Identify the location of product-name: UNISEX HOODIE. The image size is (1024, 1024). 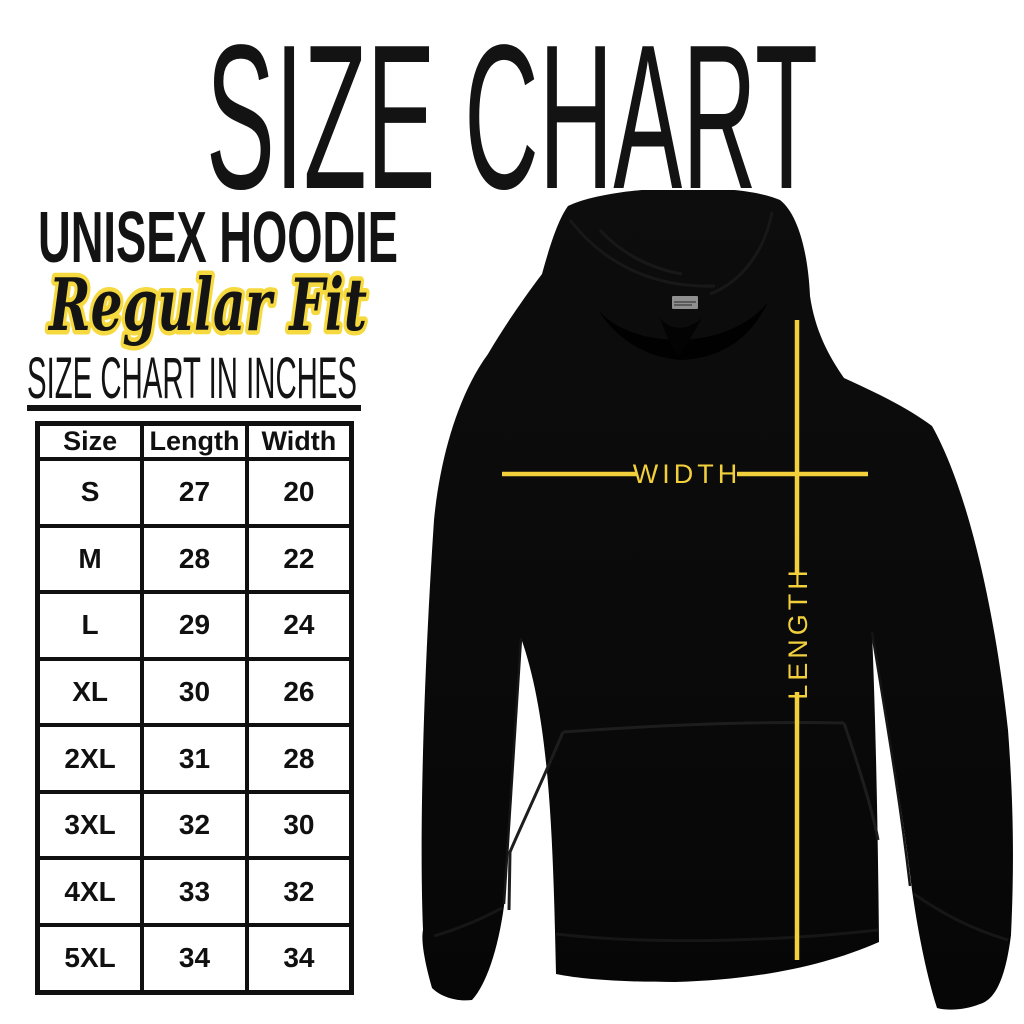
(218, 238).